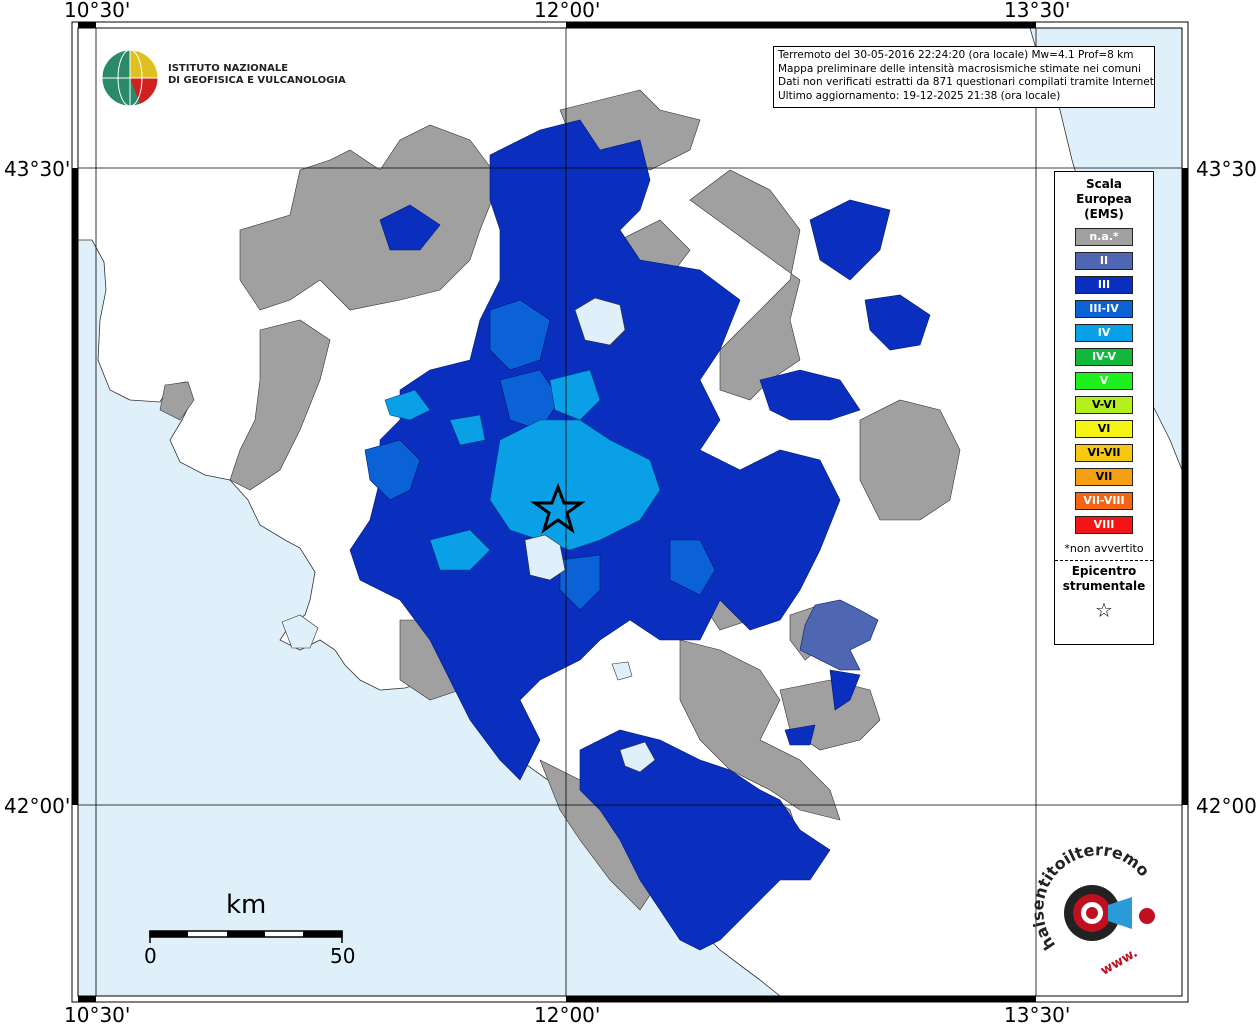 The width and height of the screenshot is (1256, 1024). Describe the element at coordinates (1104, 610) in the screenshot. I see `legend-star-icon: ☆` at that location.